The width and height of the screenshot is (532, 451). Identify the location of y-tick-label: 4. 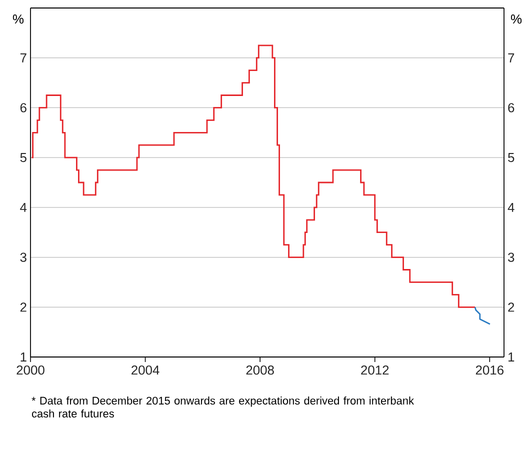
(23, 207).